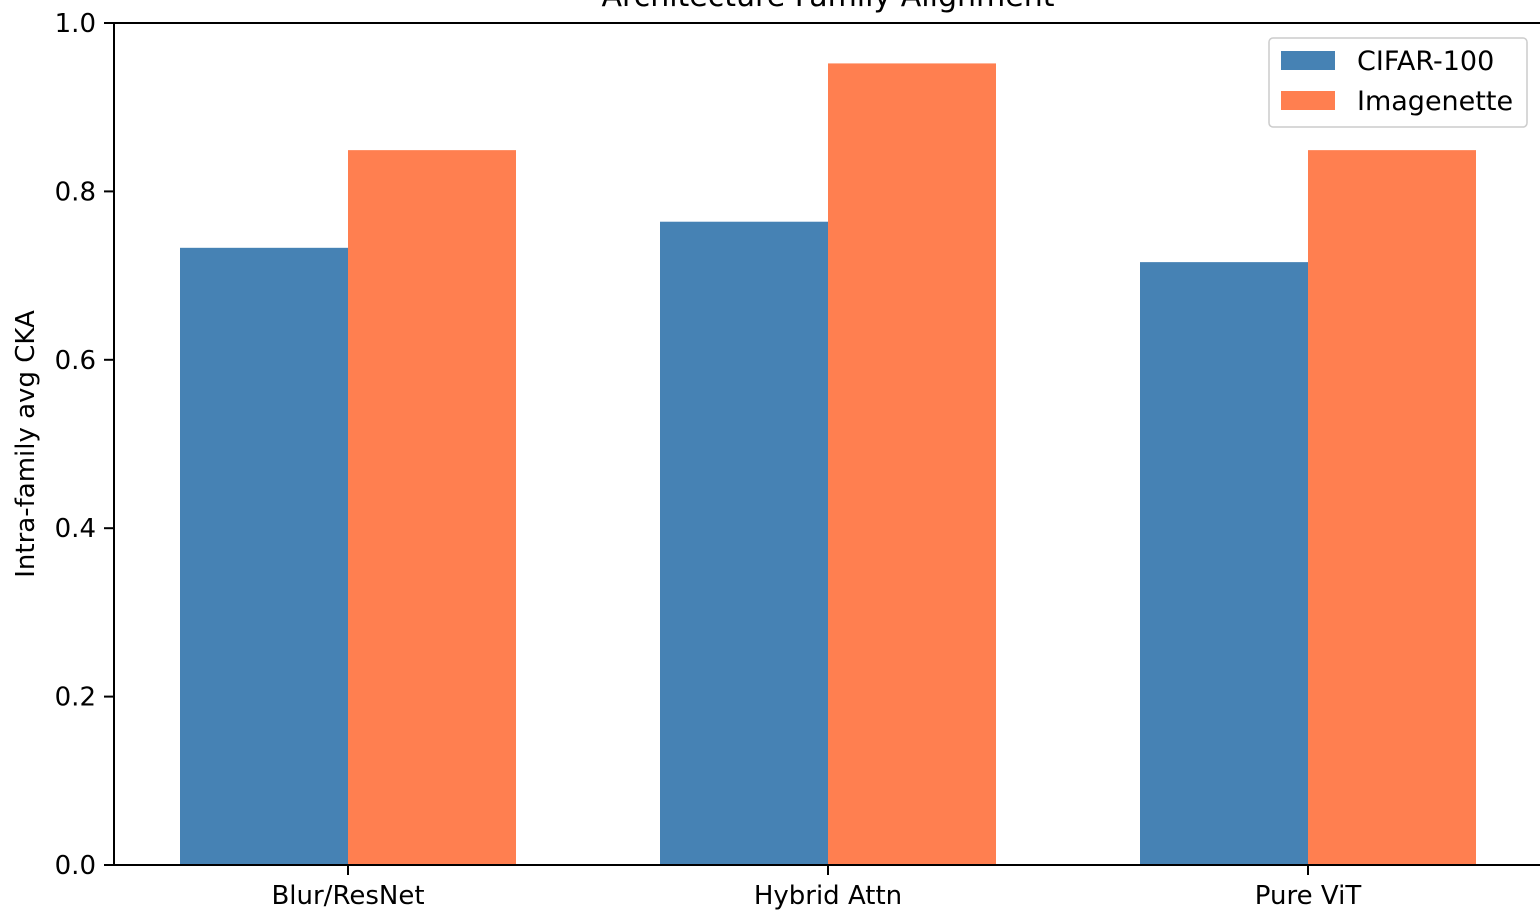 This screenshot has height=913, width=1540. I want to click on bar-blur-resnet-imagenette, so click(432, 508).